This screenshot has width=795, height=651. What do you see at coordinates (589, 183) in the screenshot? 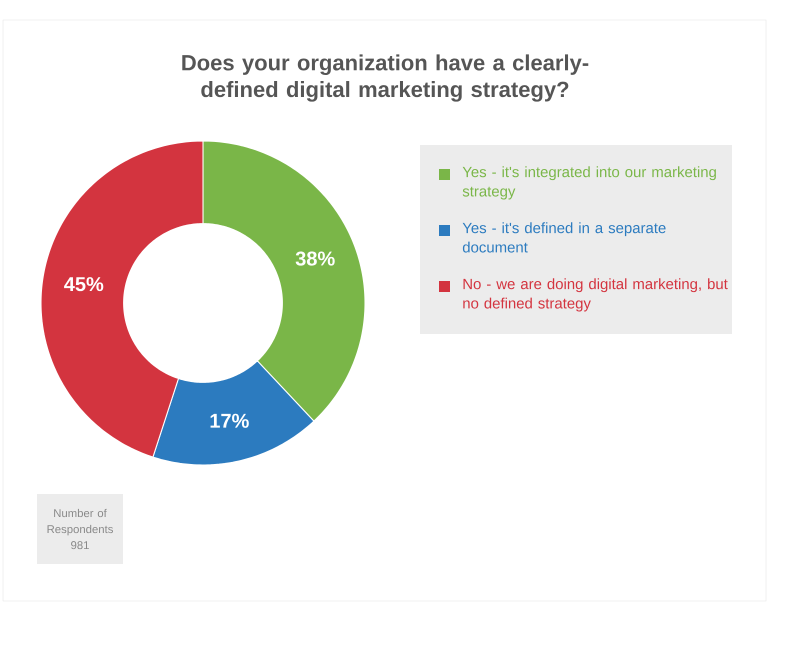
I see `legend-label: Yes - it's integrated into our marketing strategy` at bounding box center [589, 183].